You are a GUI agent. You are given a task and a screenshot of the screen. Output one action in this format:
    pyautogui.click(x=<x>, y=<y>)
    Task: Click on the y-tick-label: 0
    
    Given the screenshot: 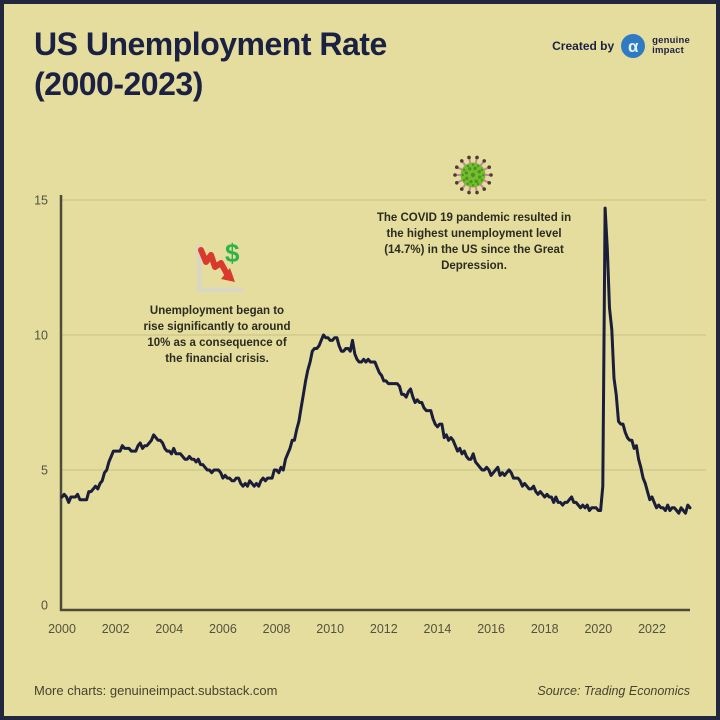 What is the action you would take?
    pyautogui.click(x=44, y=606)
    